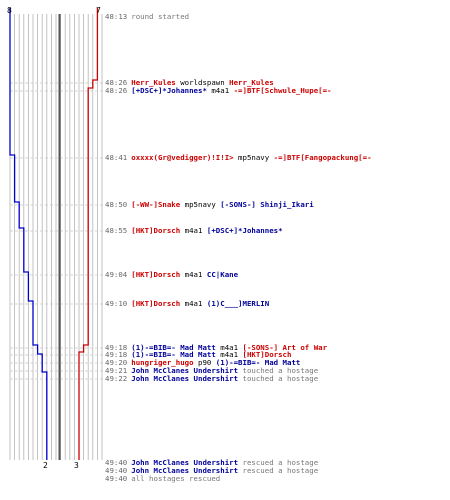 The height and width of the screenshot is (500, 450). What do you see at coordinates (116, 204) in the screenshot?
I see `event-time: 48:50` at bounding box center [116, 204].